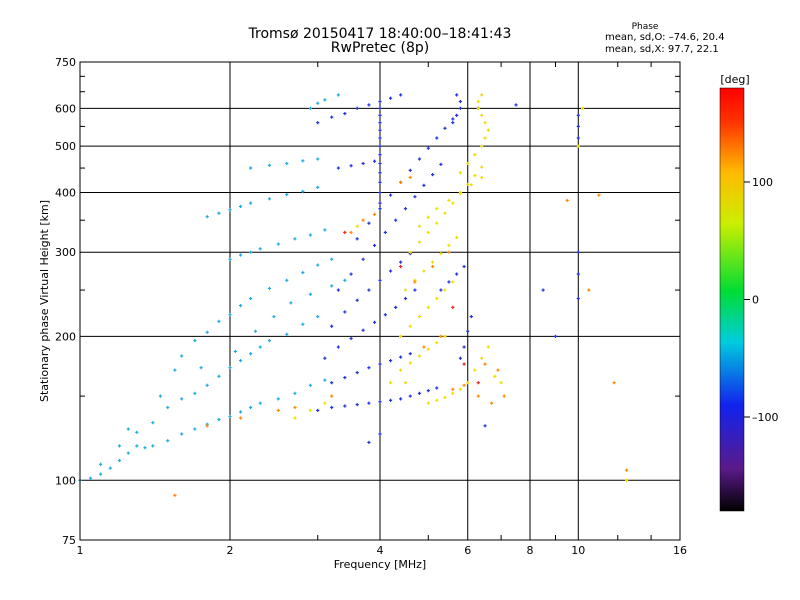  I want to click on x-tick-label: 16, so click(680, 550).